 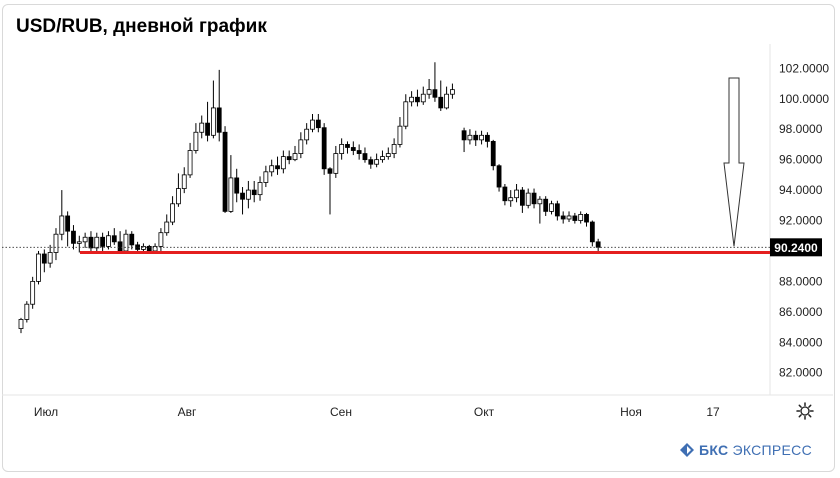 I want to click on bks-logo-icon, so click(x=687, y=450).